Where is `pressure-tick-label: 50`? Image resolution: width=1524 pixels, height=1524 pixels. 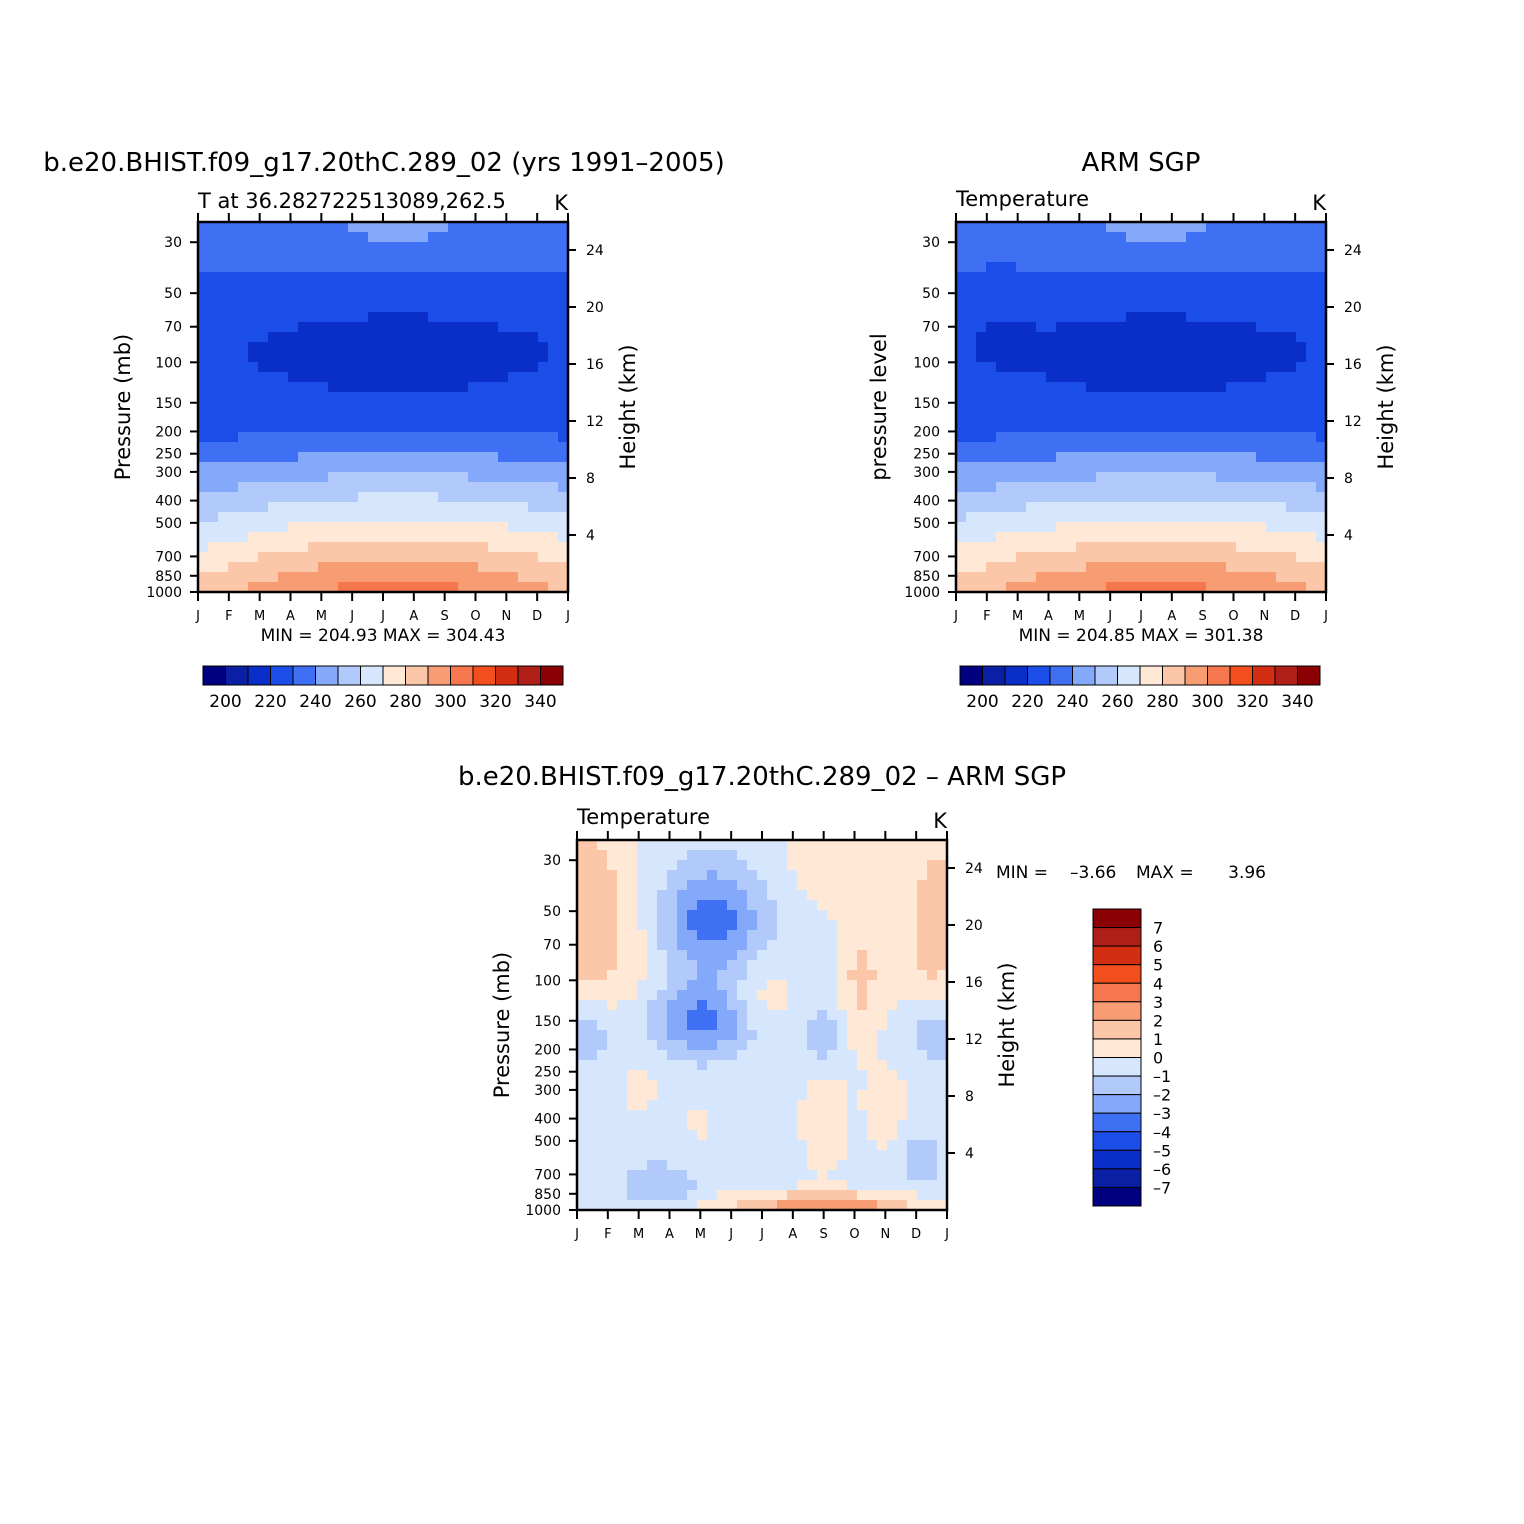 pressure-tick-label: 50 is located at coordinates (173, 294).